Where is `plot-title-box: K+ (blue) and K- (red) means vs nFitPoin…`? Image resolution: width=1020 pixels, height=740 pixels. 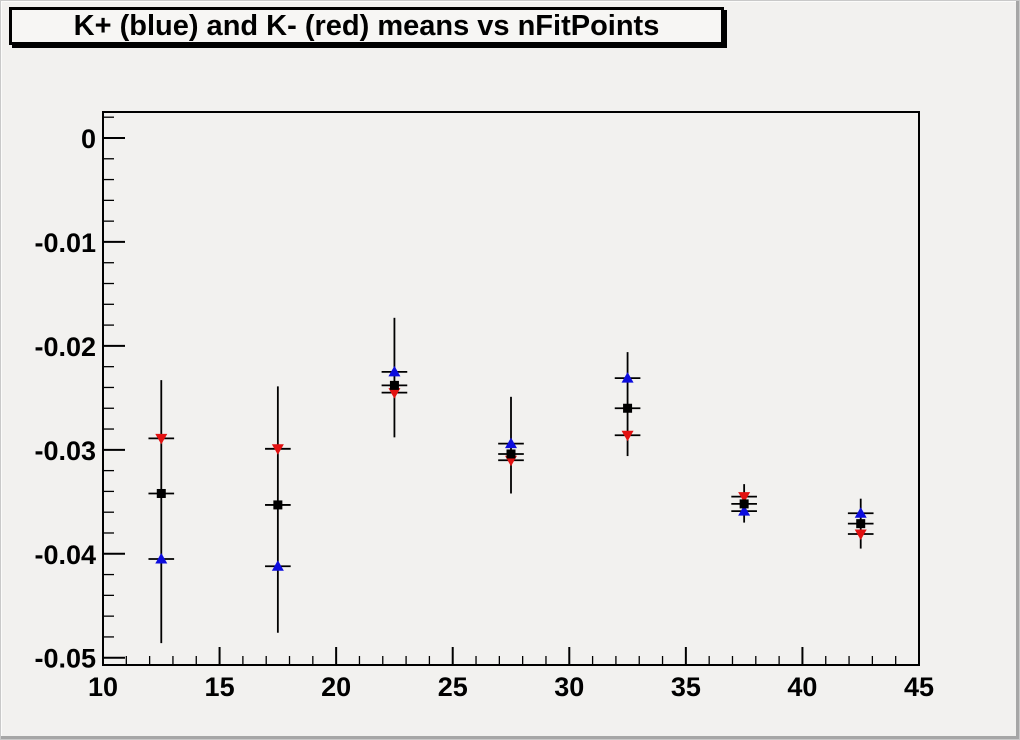 plot-title-box: K+ (blue) and K- (red) means vs nFitPoin… is located at coordinates (366, 26).